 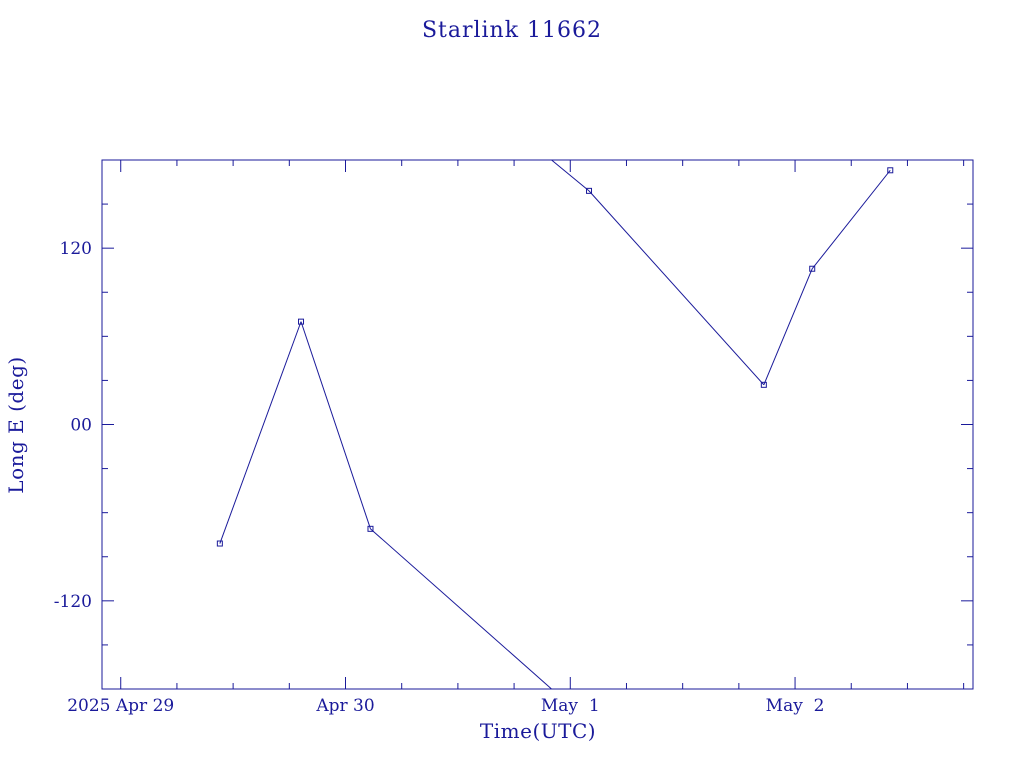 What do you see at coordinates (538, 731) in the screenshot?
I see `x-axis-label: Time(UTC)` at bounding box center [538, 731].